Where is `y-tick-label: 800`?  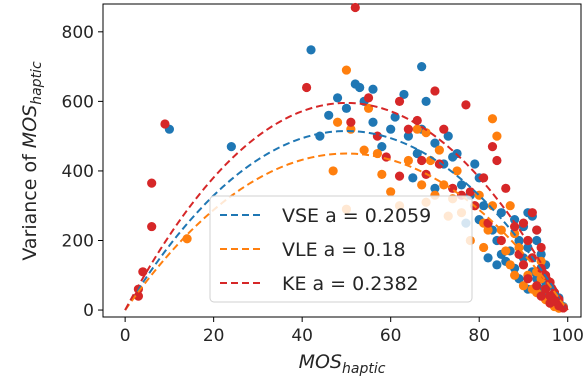
y-tick-label: 800 is located at coordinates (78, 33).